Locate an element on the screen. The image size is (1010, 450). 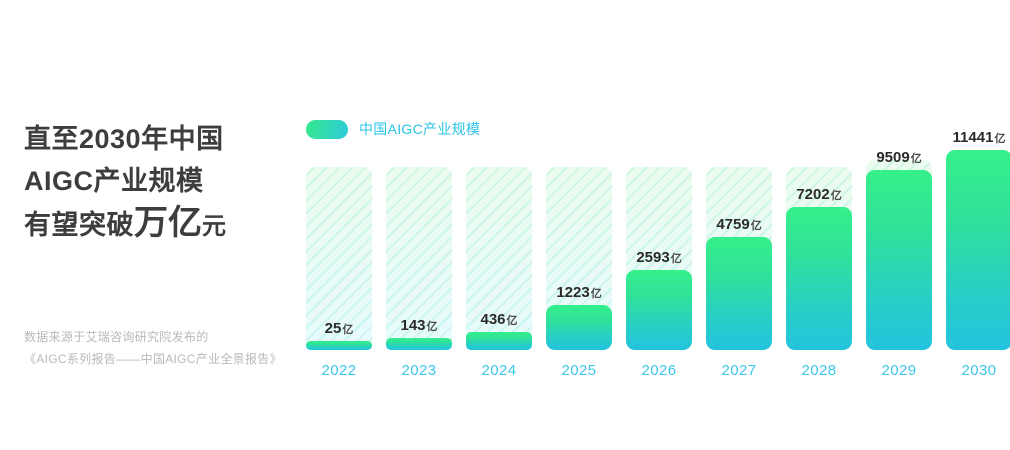
chart-legend: 中国AIGC产业规模 is located at coordinates (393, 129).